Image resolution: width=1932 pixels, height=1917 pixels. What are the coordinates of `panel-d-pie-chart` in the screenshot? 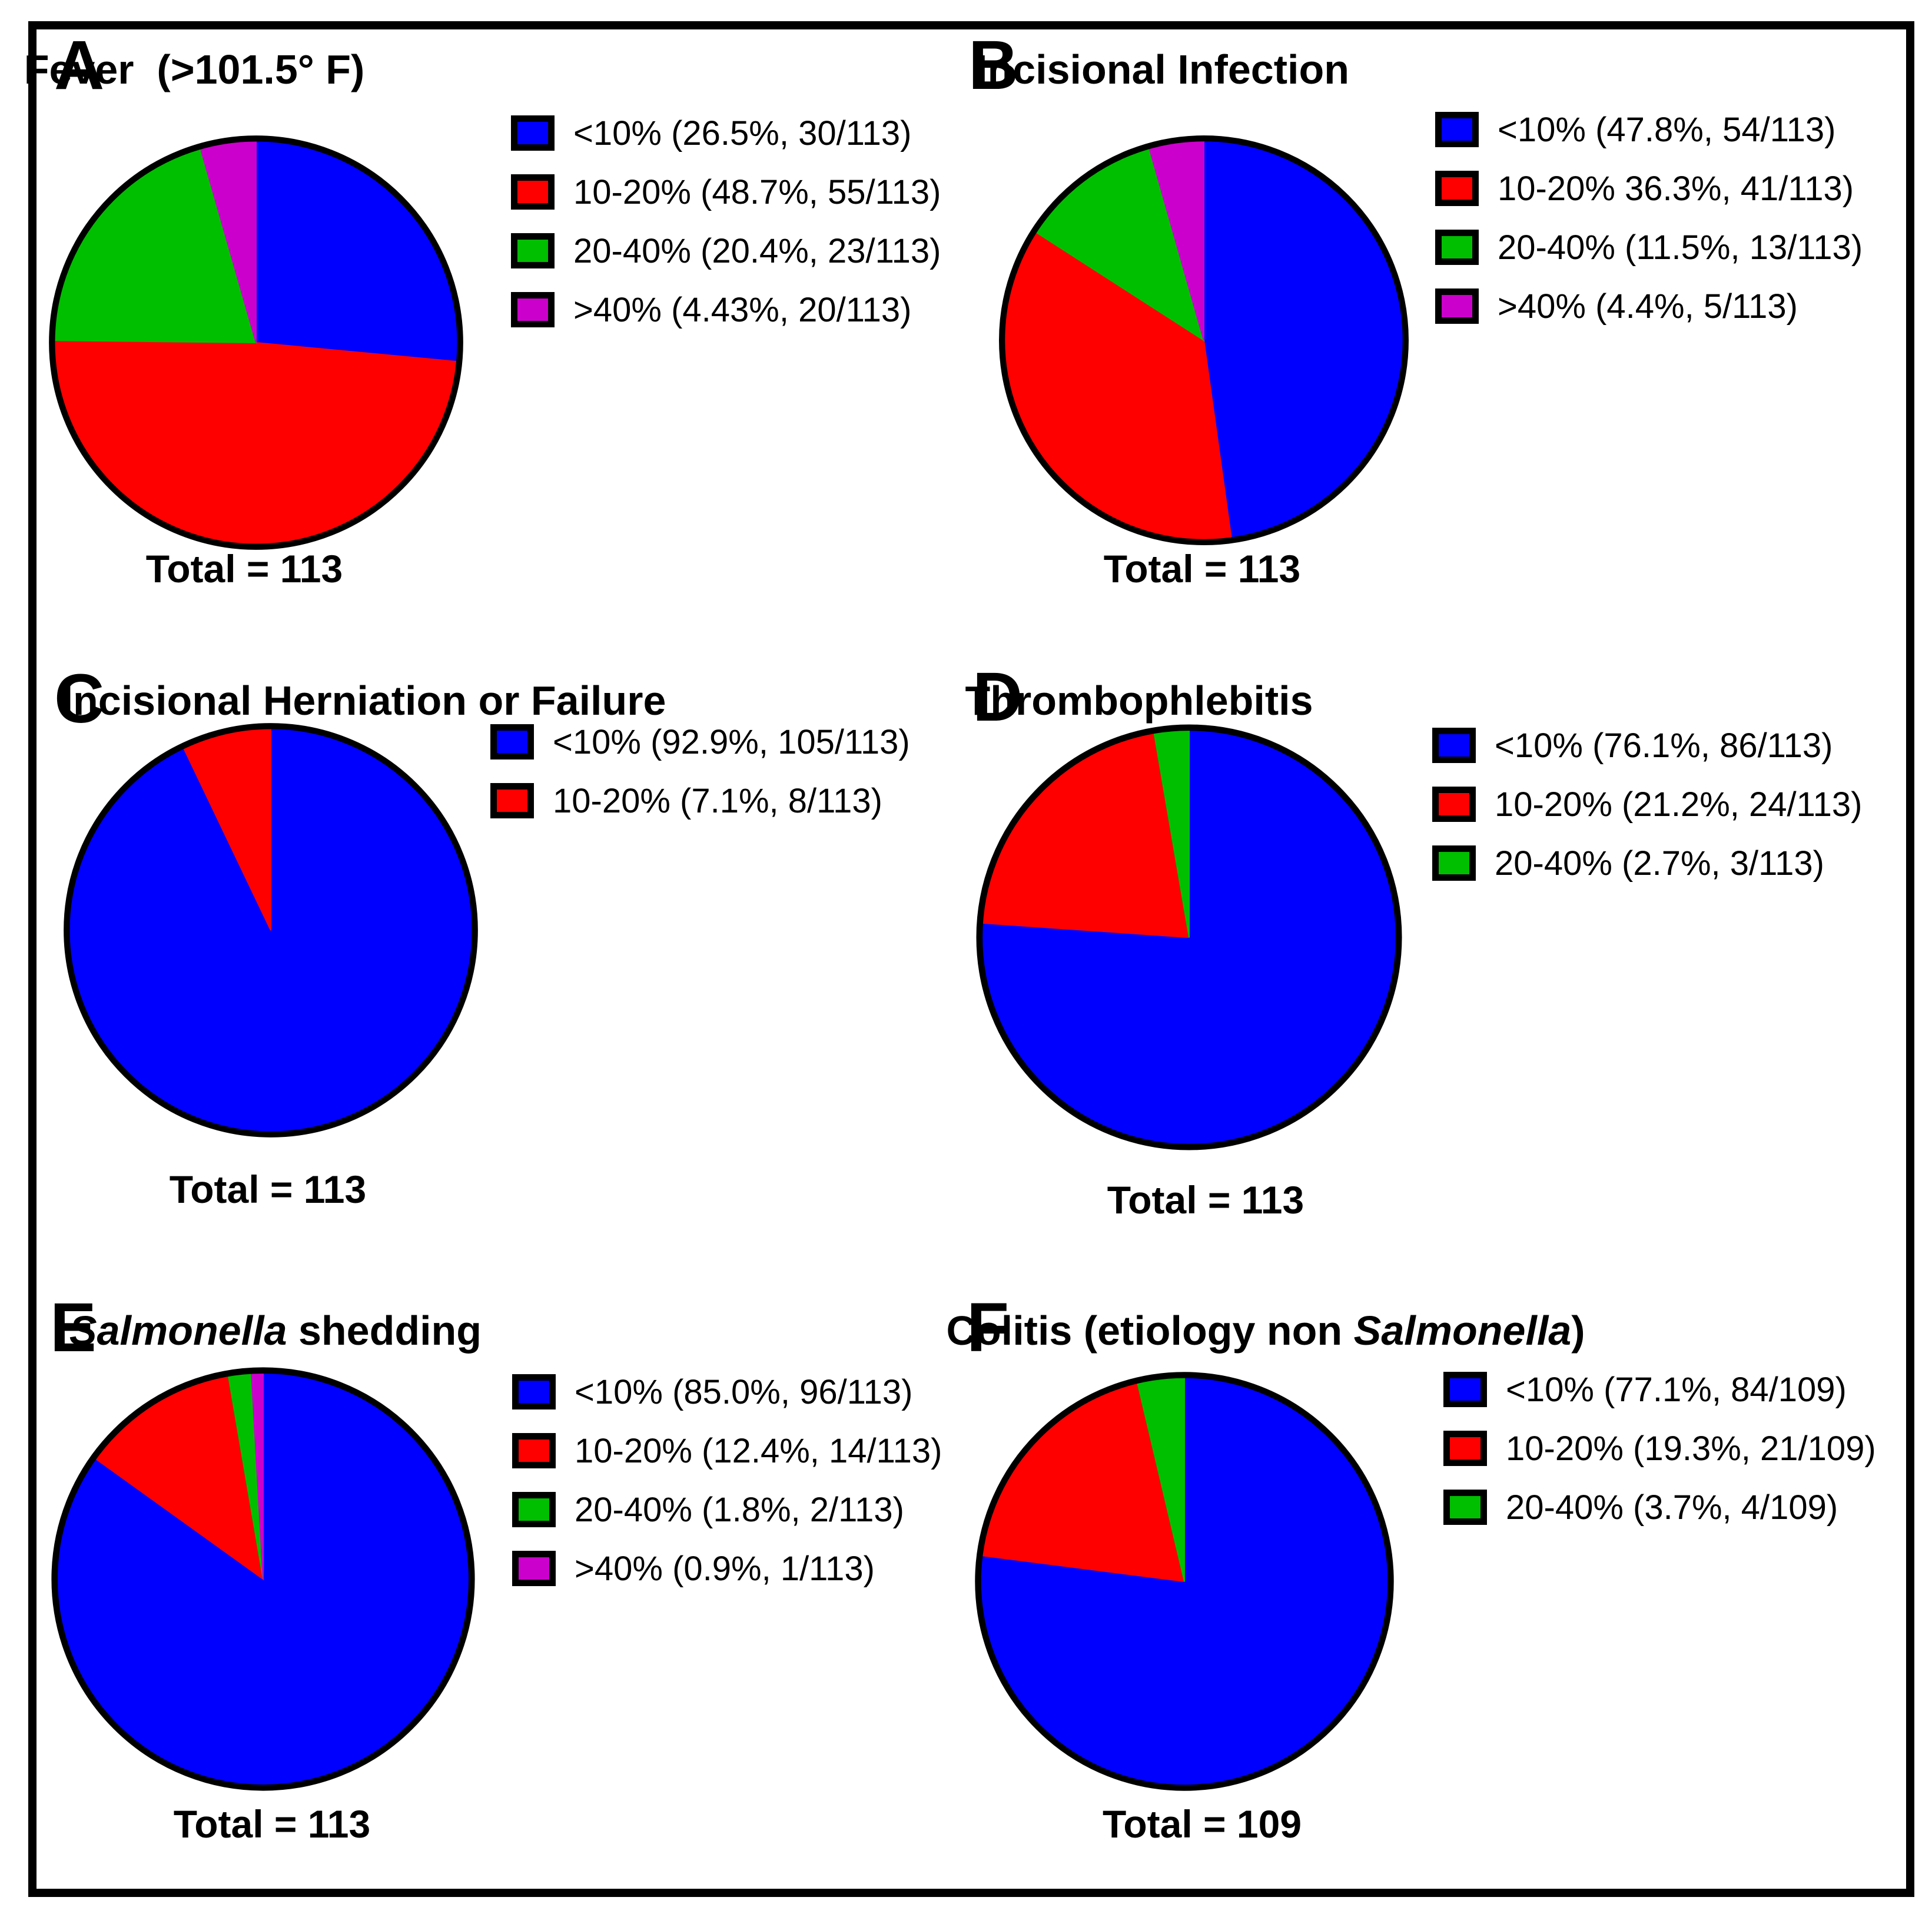 It's located at (1189, 939).